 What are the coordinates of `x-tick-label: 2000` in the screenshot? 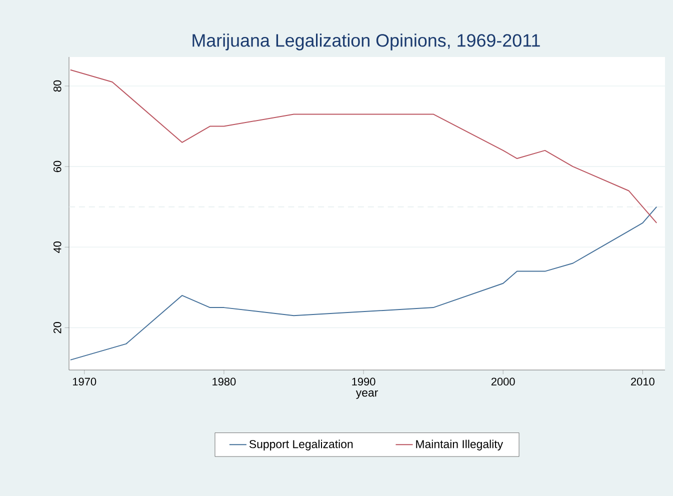 It's located at (503, 382).